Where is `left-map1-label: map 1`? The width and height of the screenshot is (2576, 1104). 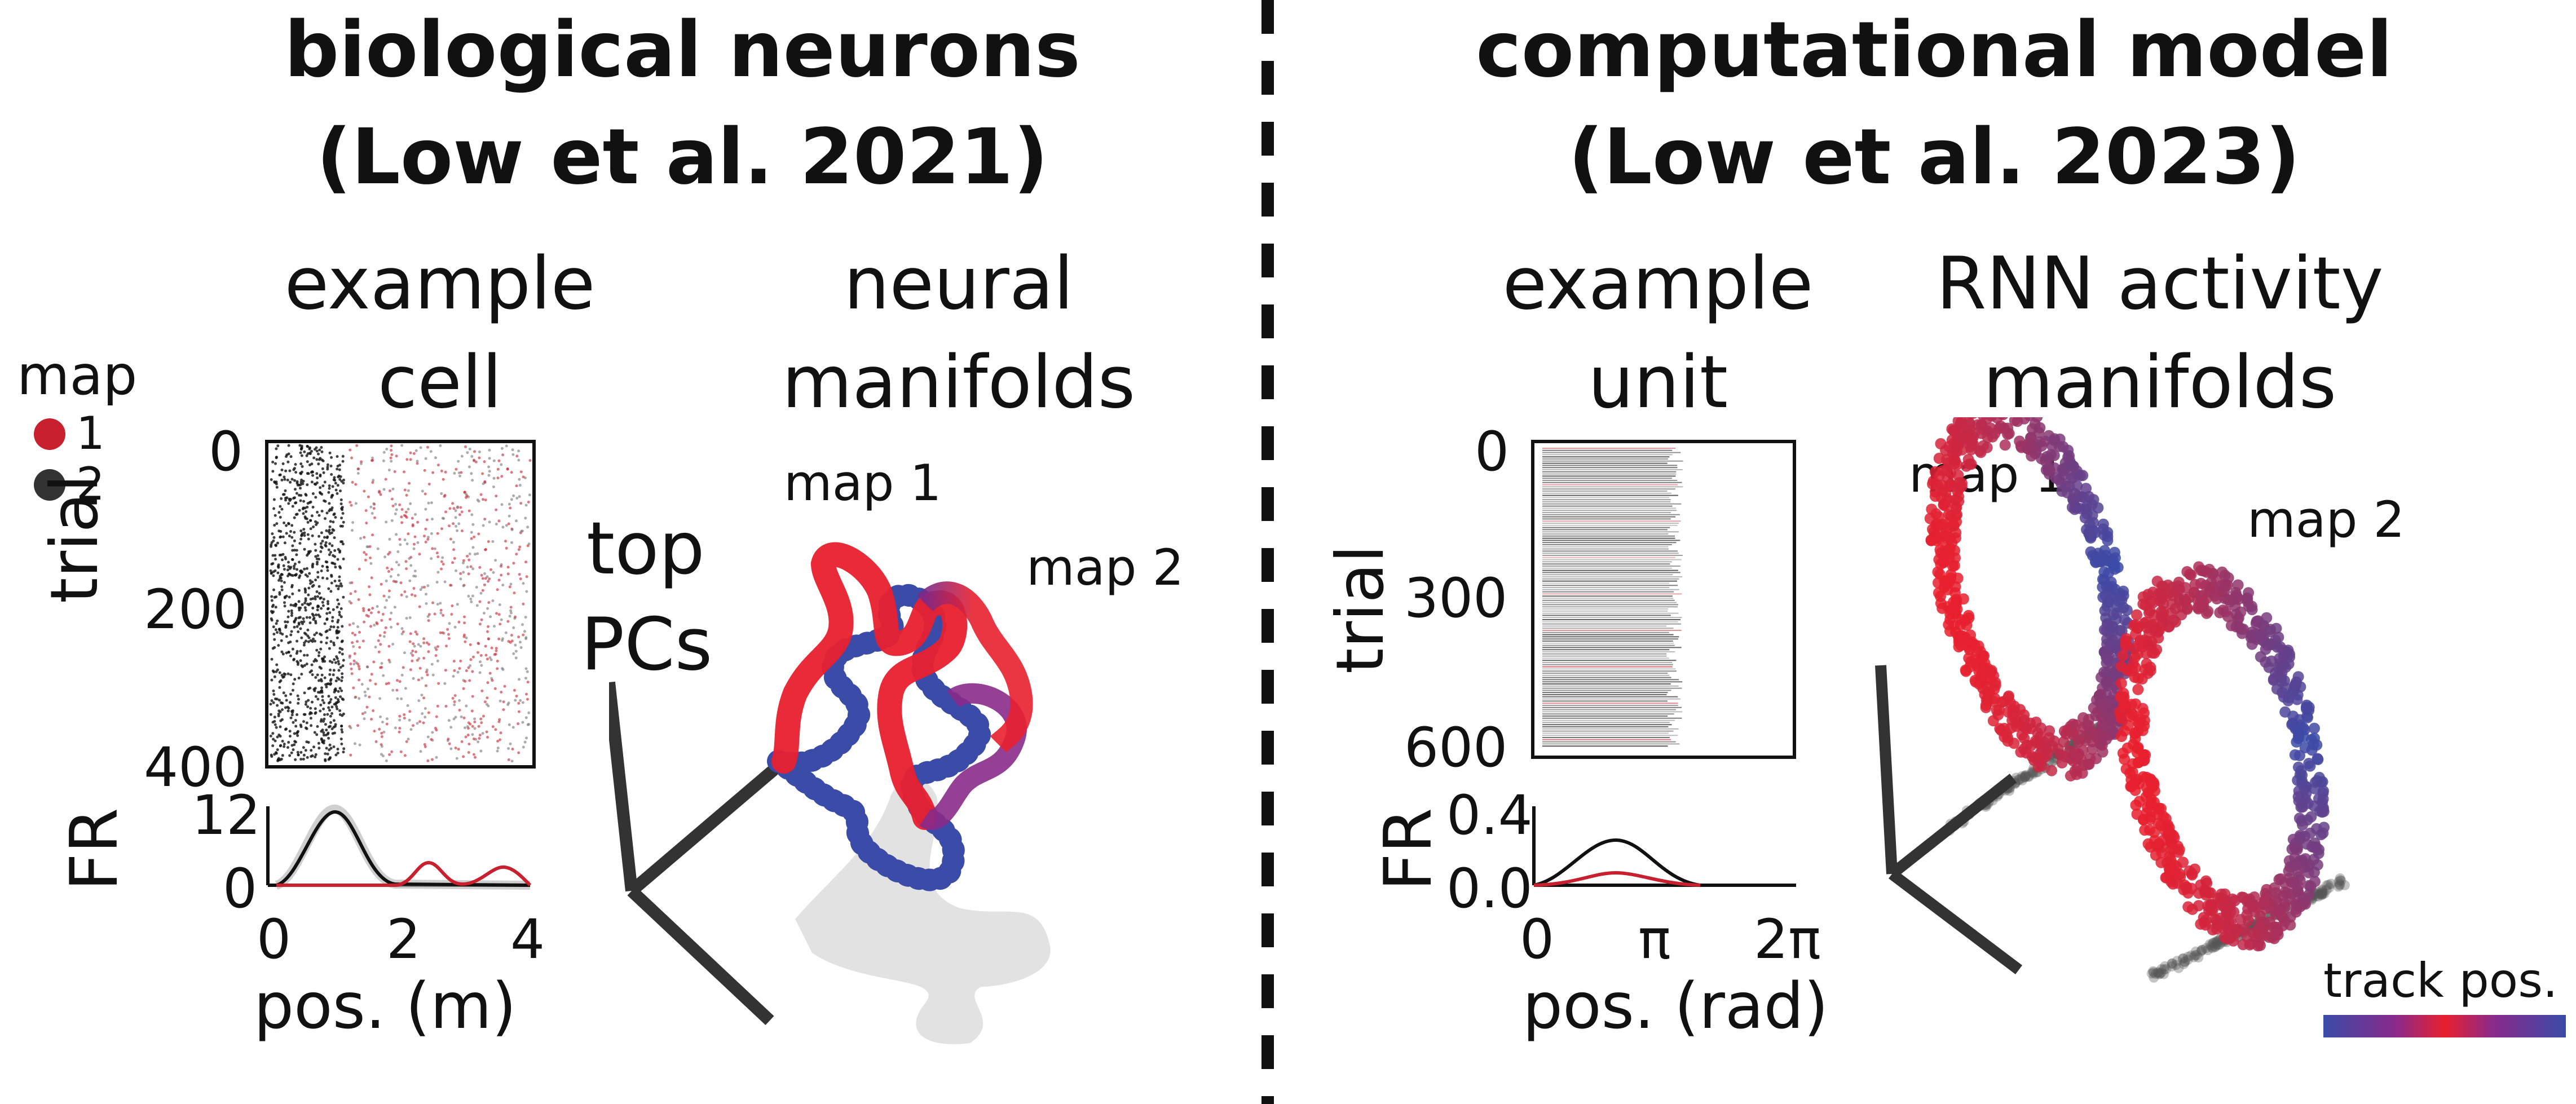 left-map1-label: map 1 is located at coordinates (863, 483).